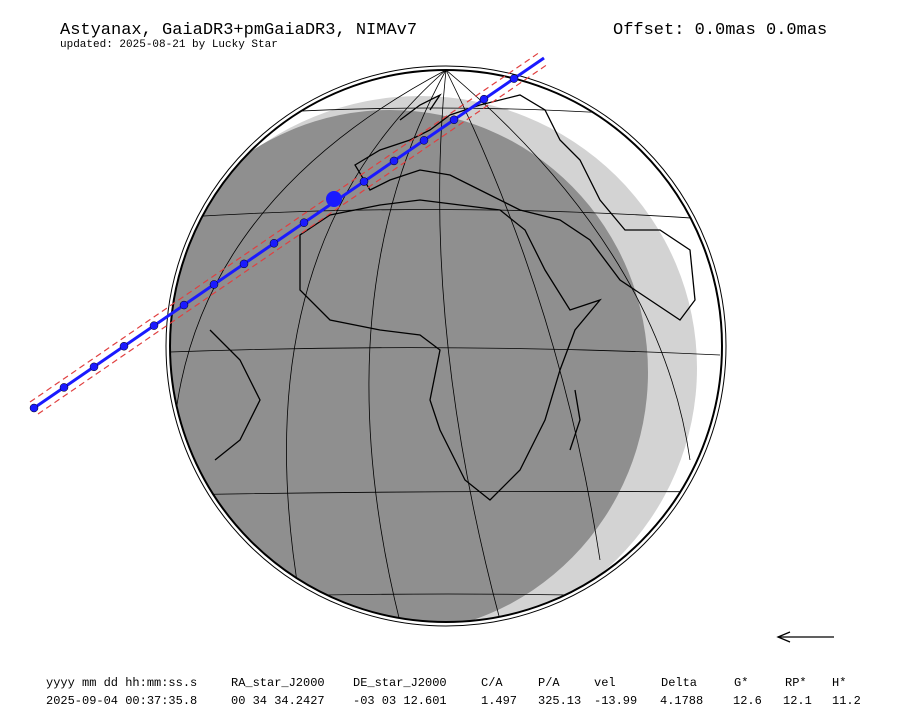 The image size is (900, 720). I want to click on column-header: yyyy mm dd hh:mm:ss.s, so click(121, 683).